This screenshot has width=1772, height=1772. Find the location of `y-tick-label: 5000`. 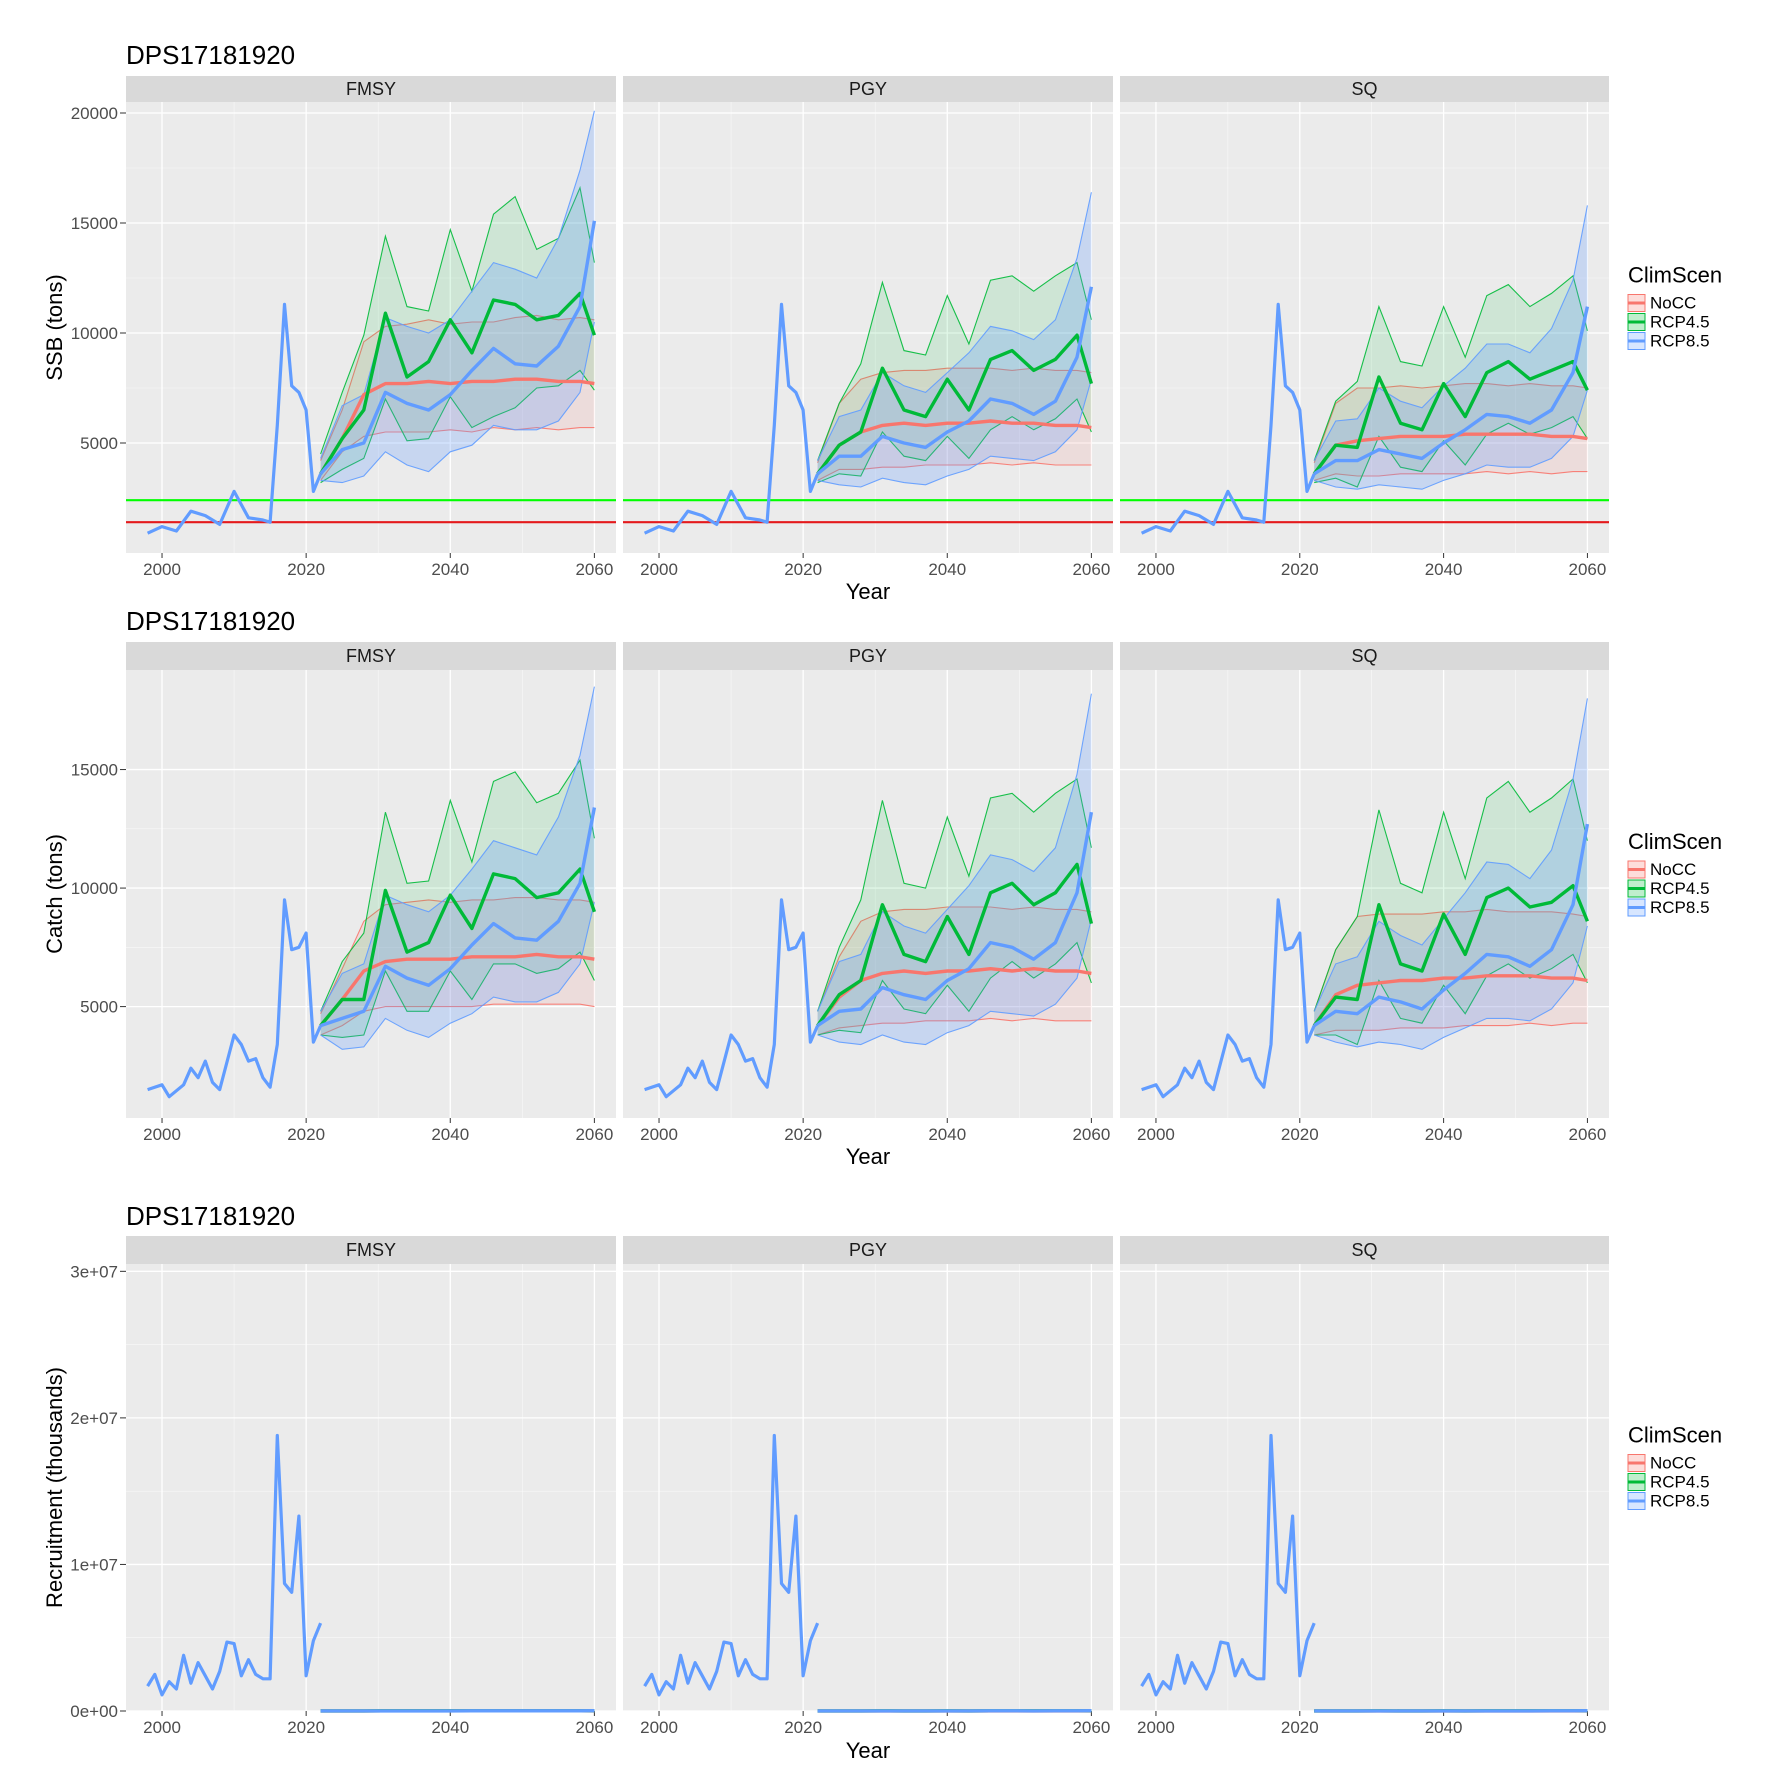

y-tick-label: 5000 is located at coordinates (99, 443).